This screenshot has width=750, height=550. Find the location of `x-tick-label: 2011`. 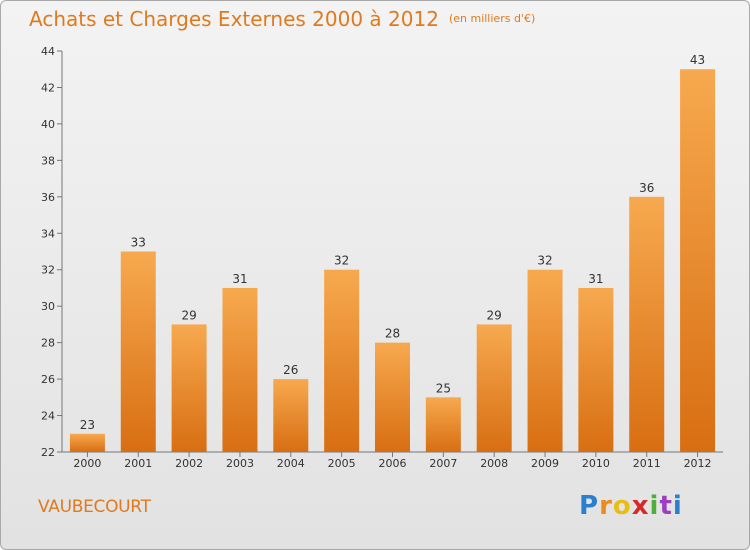

x-tick-label: 2011 is located at coordinates (647, 463).